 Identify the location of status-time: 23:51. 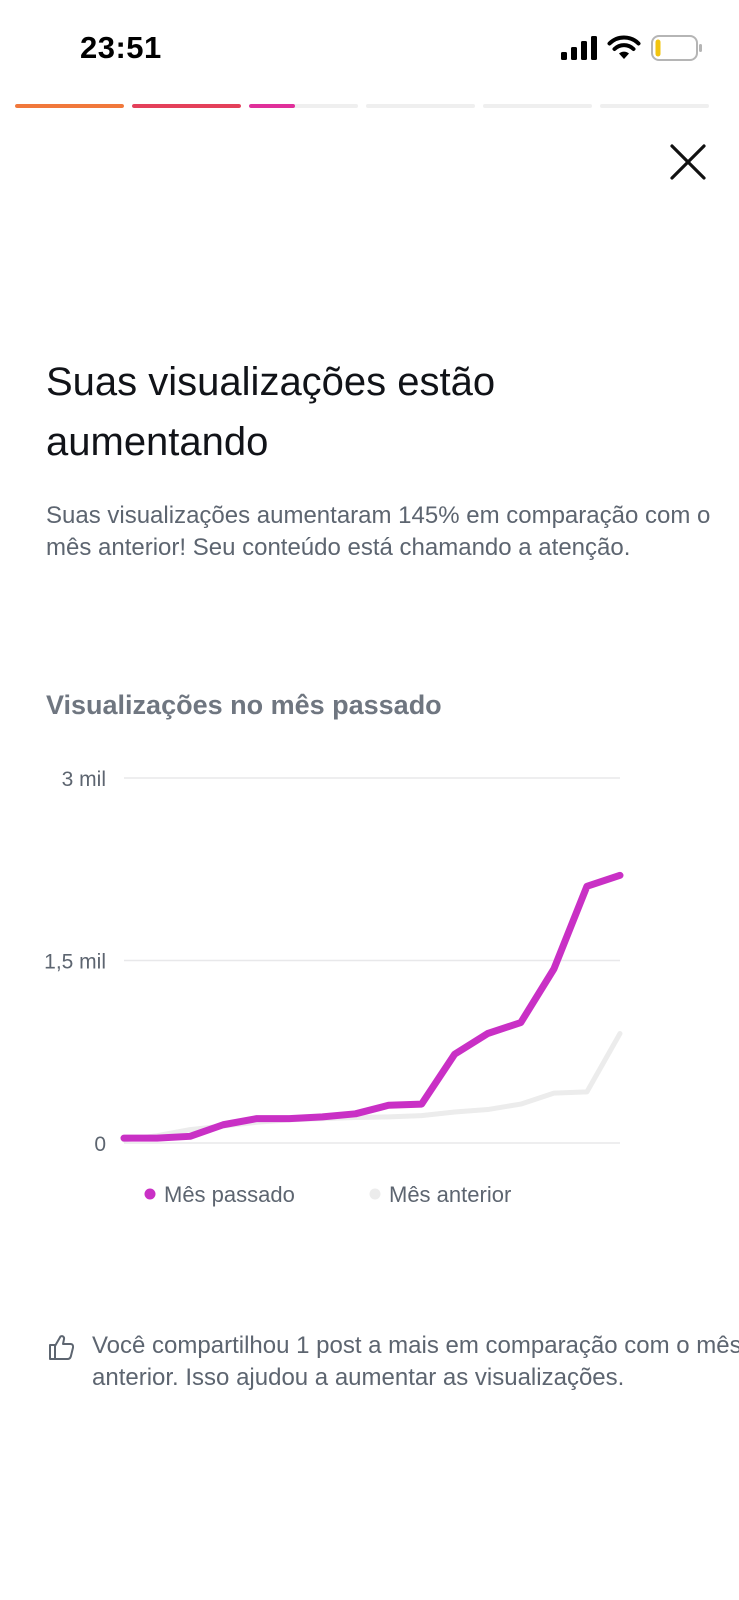
(121, 47).